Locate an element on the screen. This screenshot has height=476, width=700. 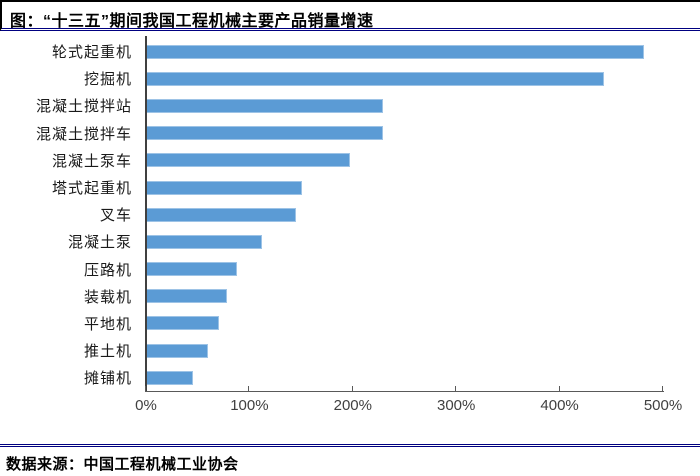
category-label: 装载机 is located at coordinates (107, 297).